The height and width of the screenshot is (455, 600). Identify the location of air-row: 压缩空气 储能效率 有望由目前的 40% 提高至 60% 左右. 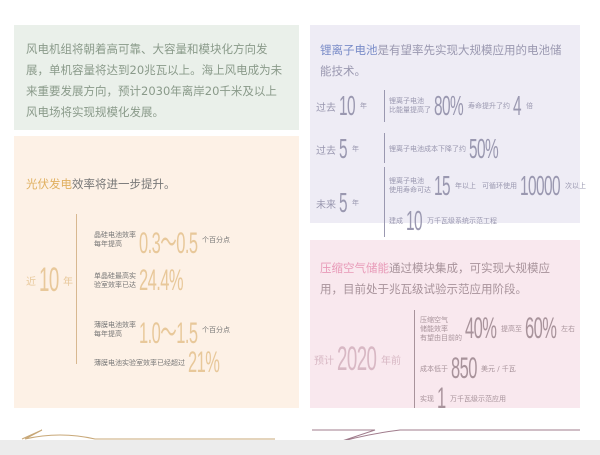
(497, 329).